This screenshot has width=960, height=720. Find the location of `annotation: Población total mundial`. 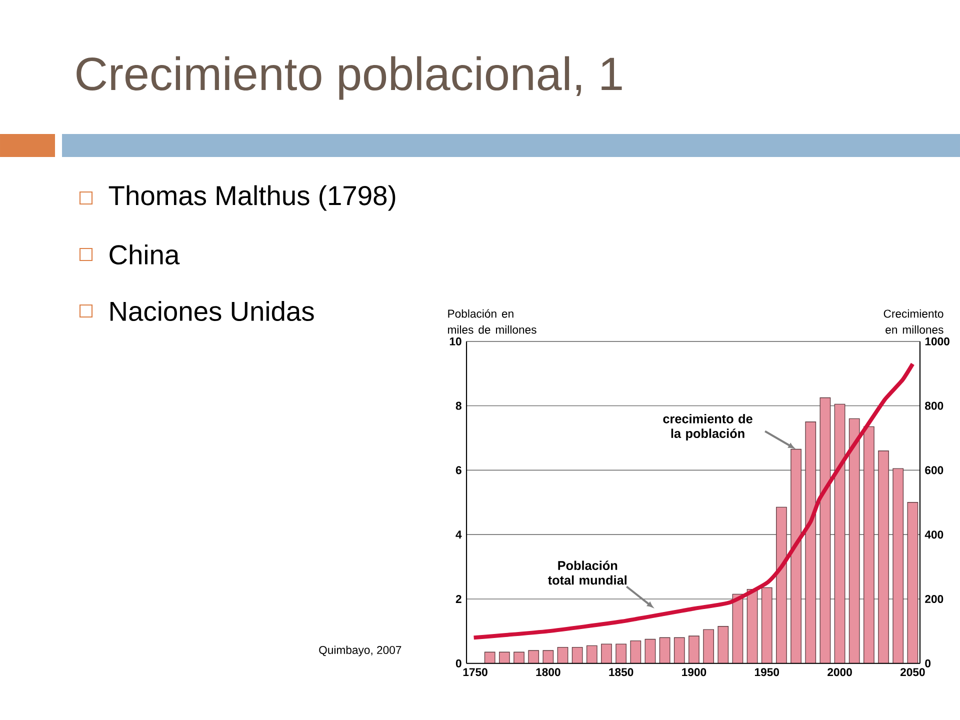

annotation: Población total mundial is located at coordinates (587, 572).